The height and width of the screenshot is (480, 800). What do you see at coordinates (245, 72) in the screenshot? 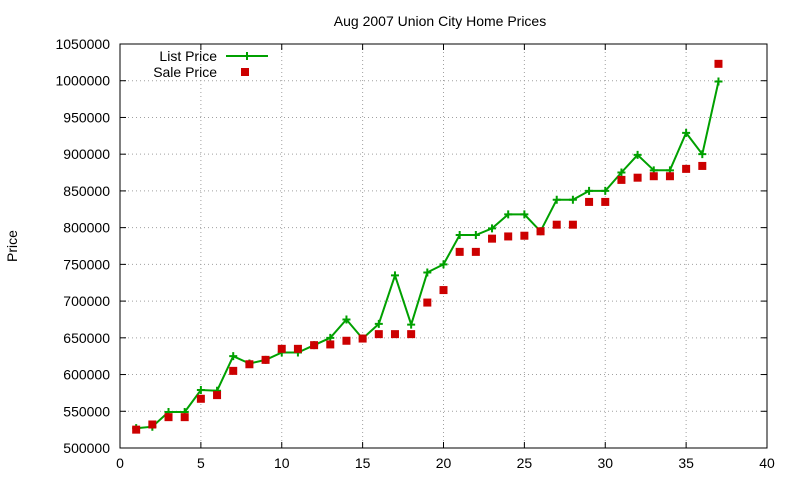
I see `legend-marker-sale-price` at bounding box center [245, 72].